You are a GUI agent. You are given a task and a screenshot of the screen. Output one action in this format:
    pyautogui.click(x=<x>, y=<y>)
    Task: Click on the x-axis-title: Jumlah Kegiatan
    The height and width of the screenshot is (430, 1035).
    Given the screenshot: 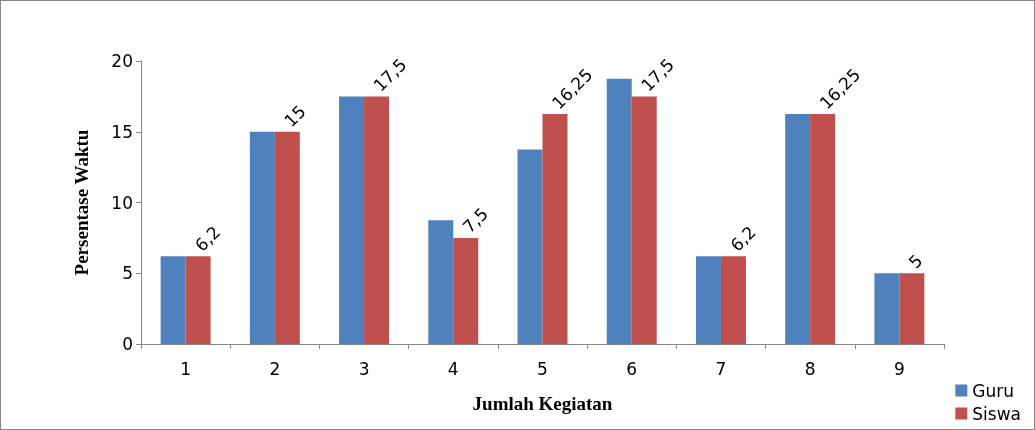 What is the action you would take?
    pyautogui.click(x=542, y=403)
    